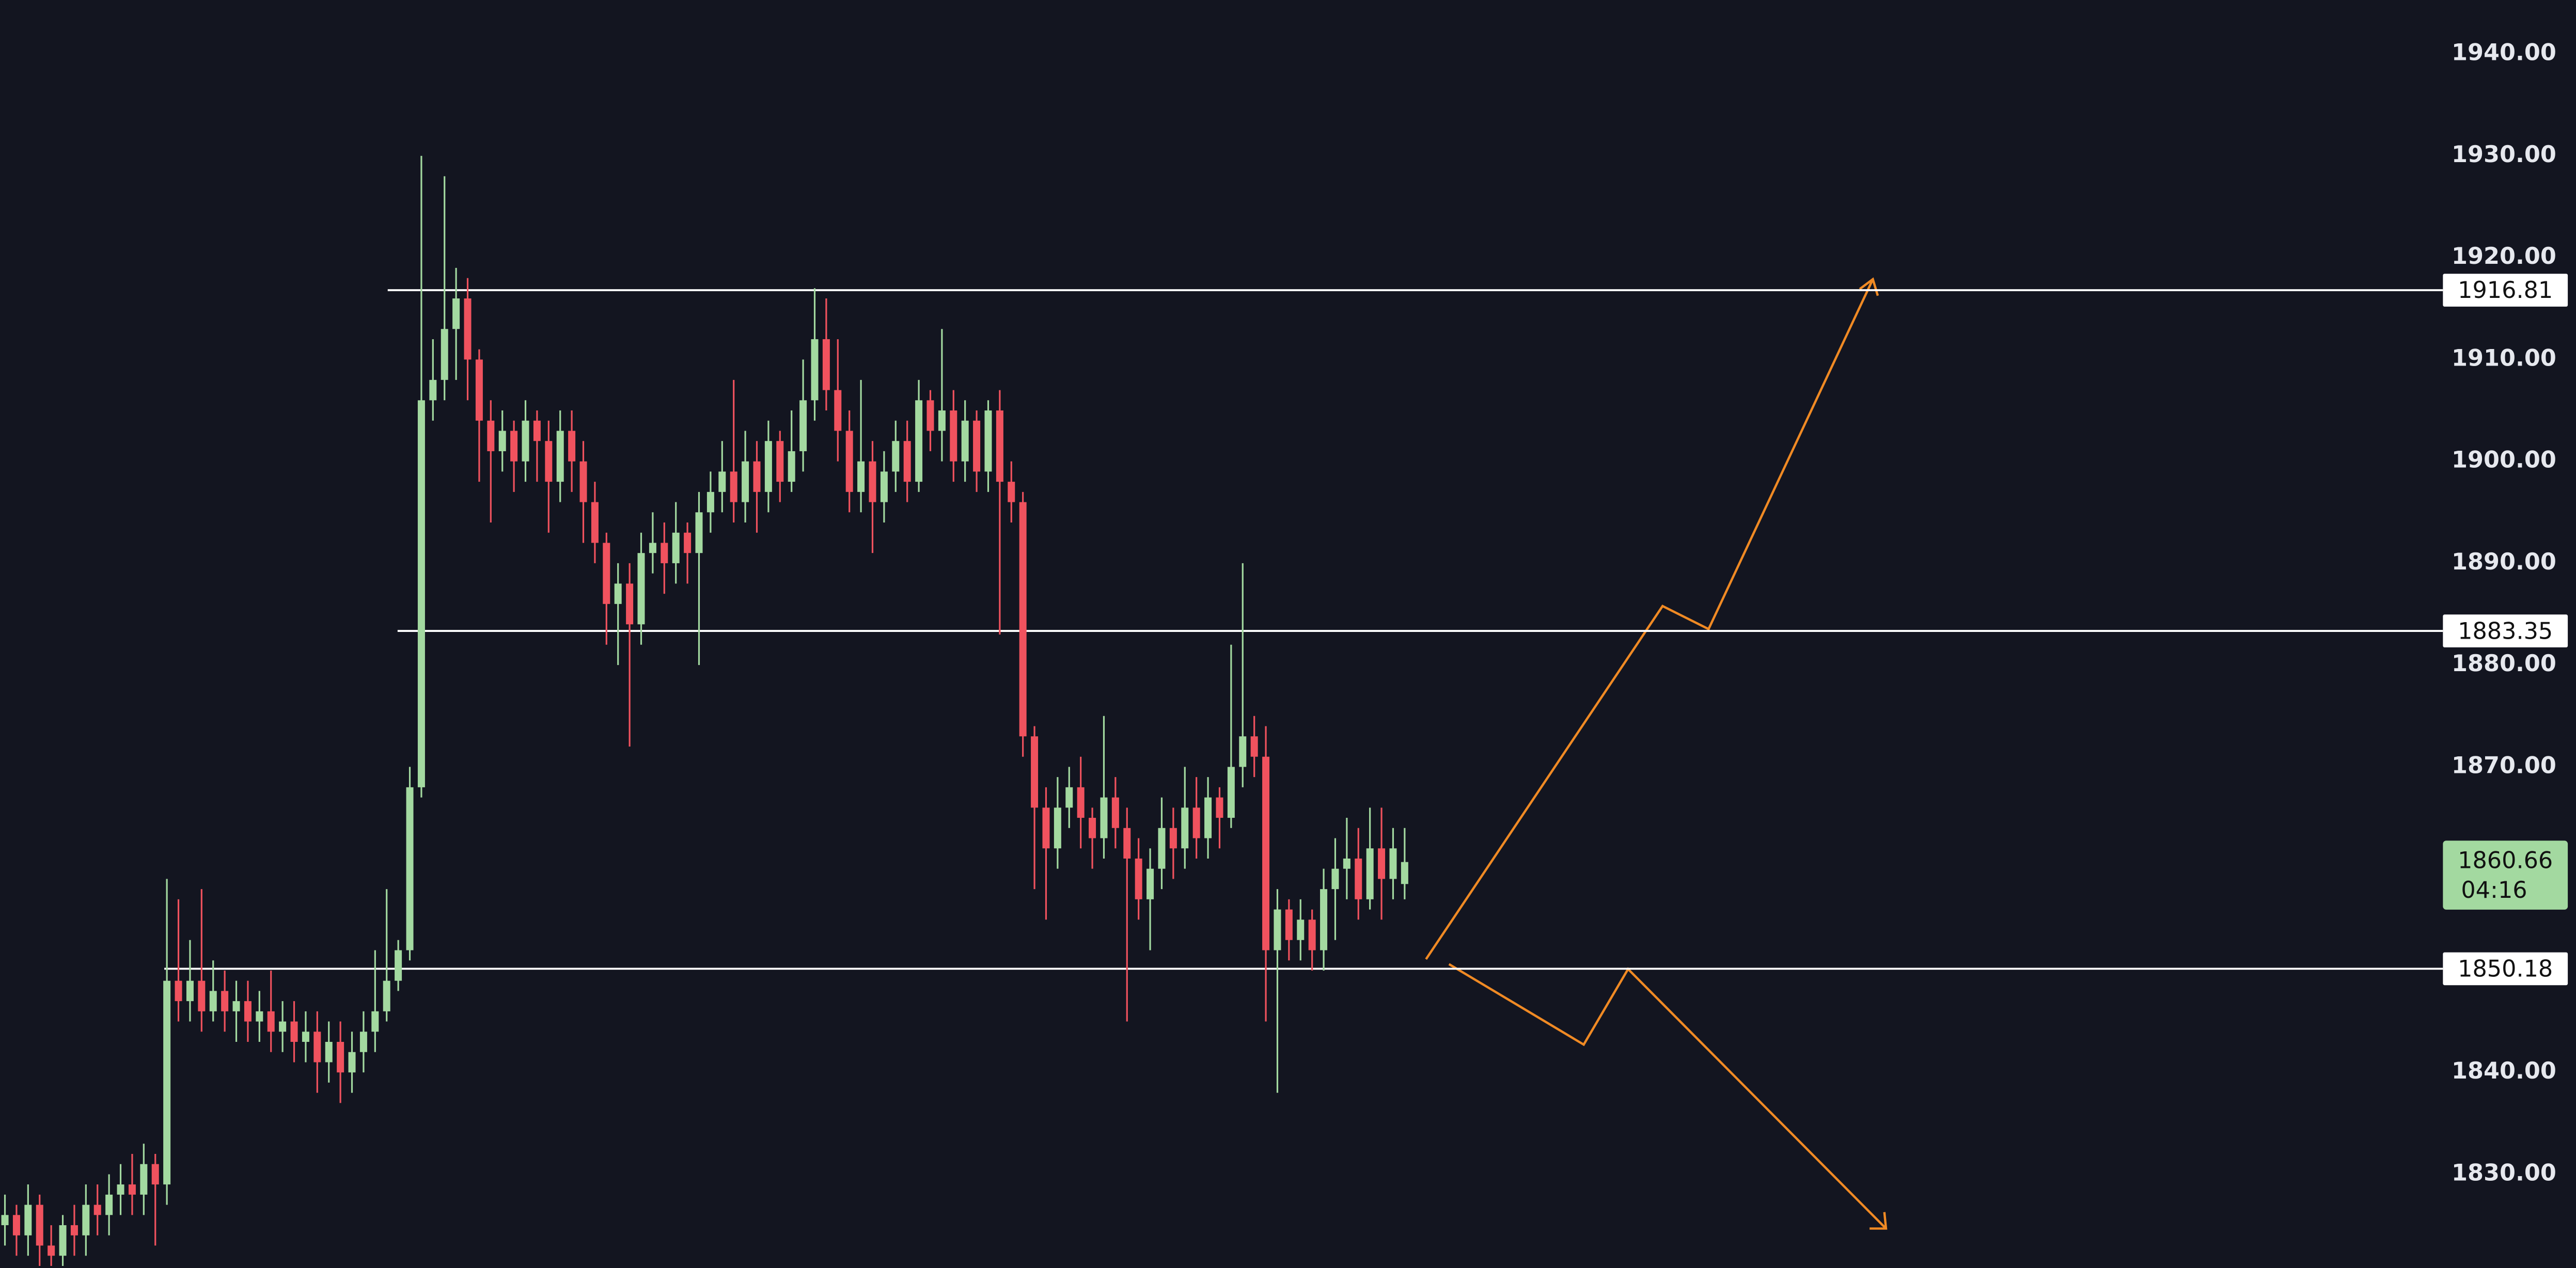 Image resolution: width=2576 pixels, height=1268 pixels. Describe the element at coordinates (1668, 1096) in the screenshot. I see `bearish-path` at that location.